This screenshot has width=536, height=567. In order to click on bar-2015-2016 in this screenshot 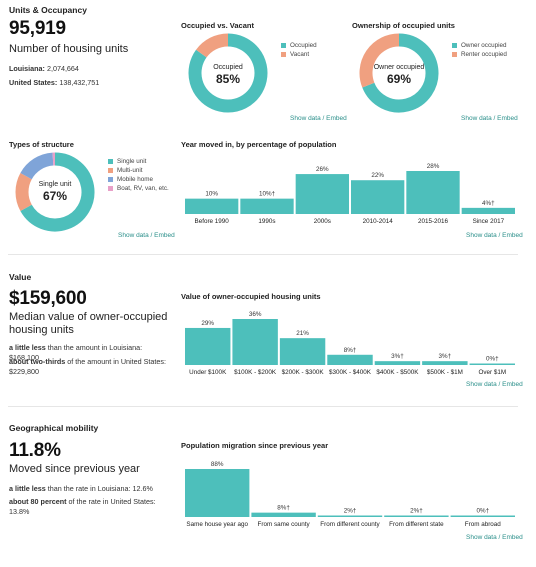, I will do `click(433, 192)`.